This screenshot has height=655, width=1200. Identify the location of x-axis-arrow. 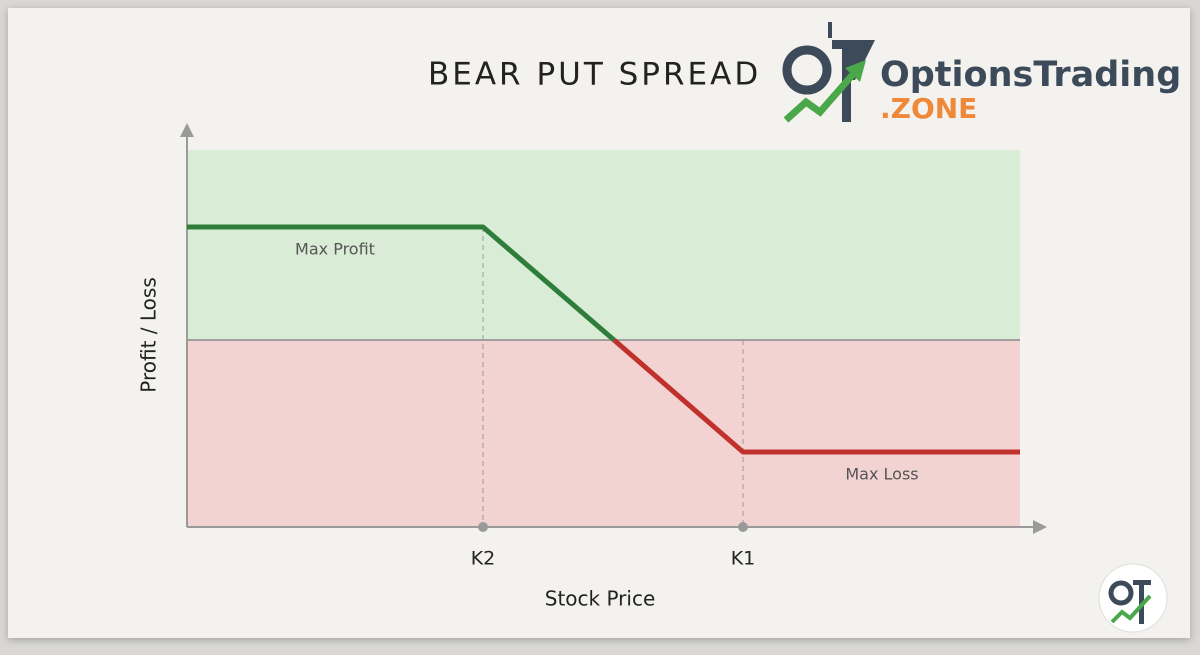
(1040, 527).